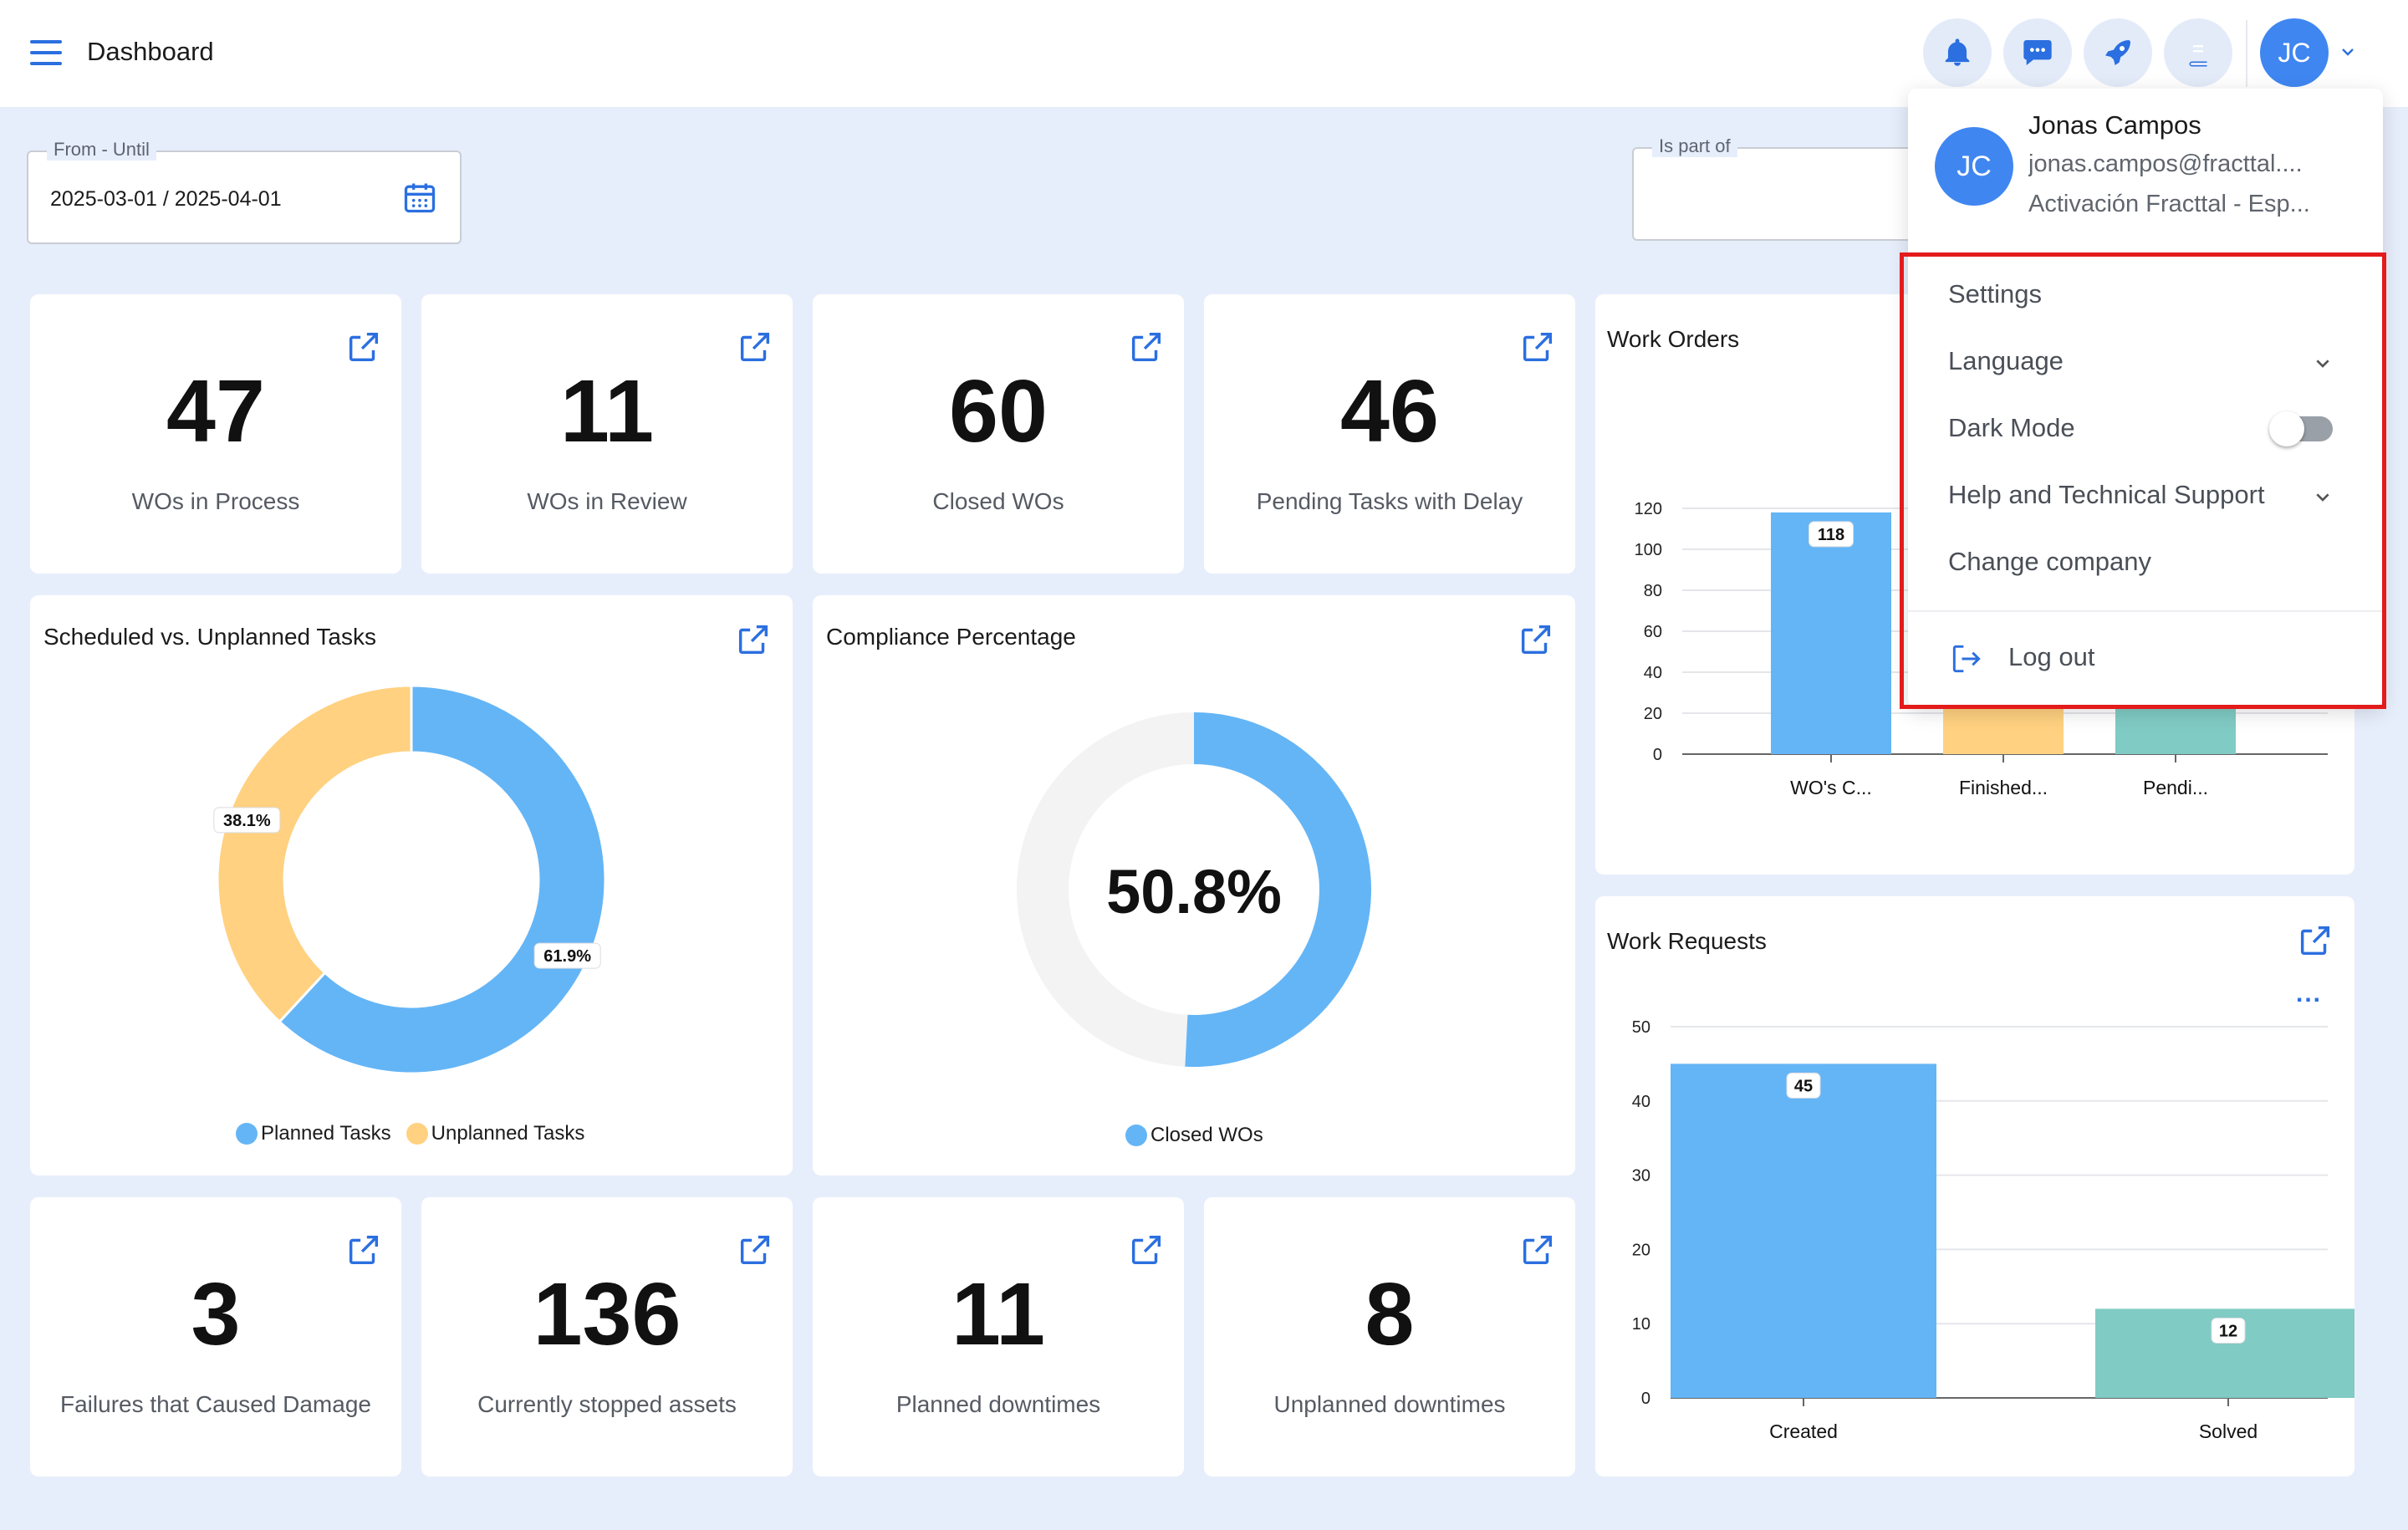  I want to click on legend-label: Planned Tasks, so click(326, 1133).